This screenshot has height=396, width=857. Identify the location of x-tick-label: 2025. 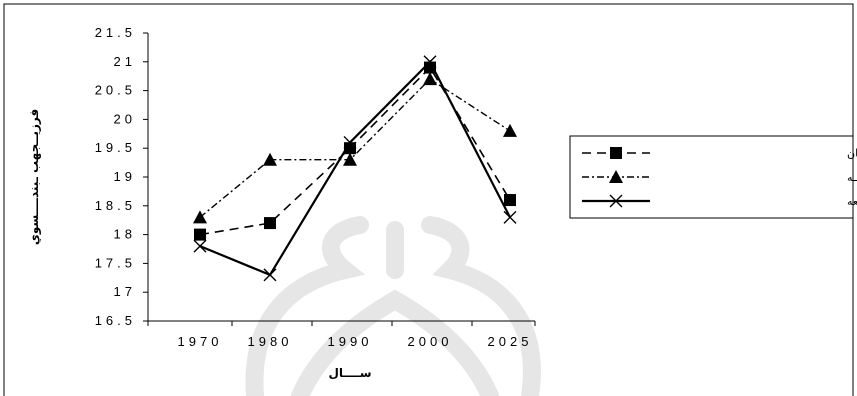
(510, 341).